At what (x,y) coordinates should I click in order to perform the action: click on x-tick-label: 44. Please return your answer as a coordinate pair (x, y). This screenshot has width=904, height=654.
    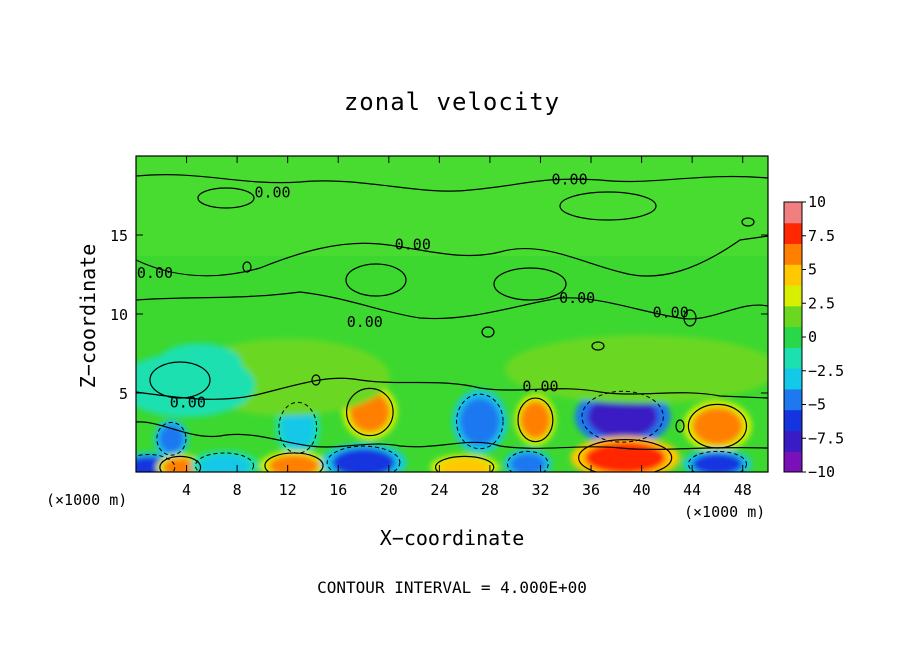
    Looking at the image, I should click on (692, 490).